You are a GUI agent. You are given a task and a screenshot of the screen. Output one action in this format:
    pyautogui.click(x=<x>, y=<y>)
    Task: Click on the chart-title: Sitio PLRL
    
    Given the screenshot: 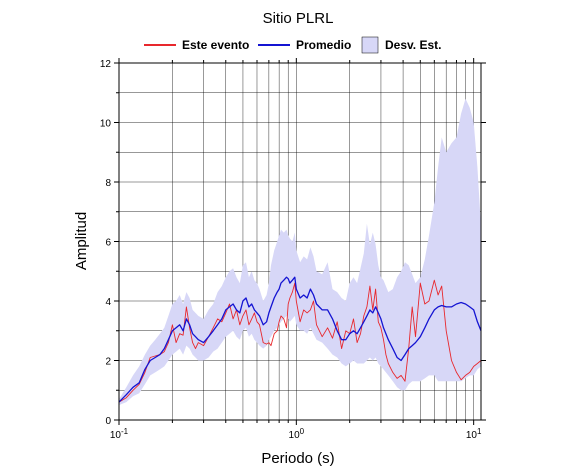 What is the action you would take?
    pyautogui.click(x=298, y=18)
    